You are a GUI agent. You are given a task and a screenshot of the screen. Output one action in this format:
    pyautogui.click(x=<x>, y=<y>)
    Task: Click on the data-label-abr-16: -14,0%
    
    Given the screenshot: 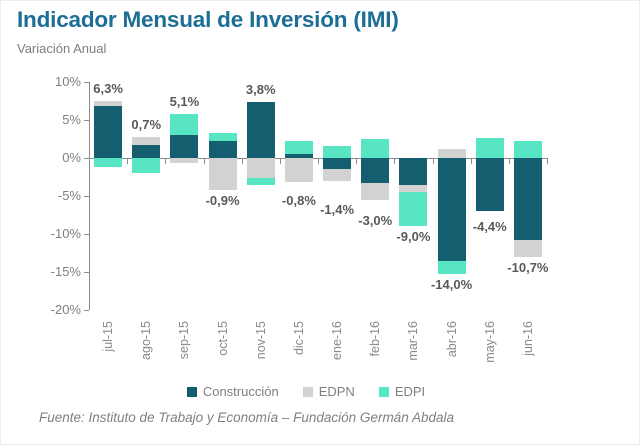 What is the action you would take?
    pyautogui.click(x=451, y=284)
    